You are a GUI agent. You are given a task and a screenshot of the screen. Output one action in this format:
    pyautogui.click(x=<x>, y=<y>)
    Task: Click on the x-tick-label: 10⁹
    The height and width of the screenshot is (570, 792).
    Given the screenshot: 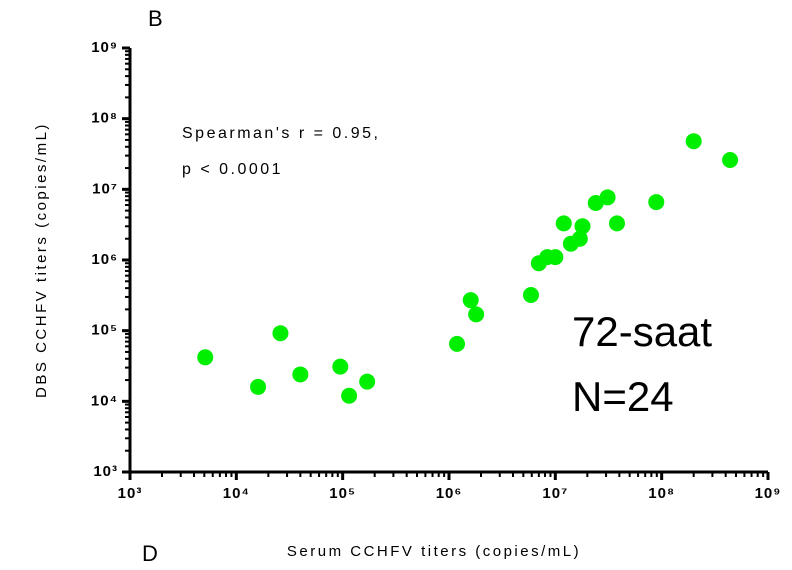 What is the action you would take?
    pyautogui.click(x=768, y=493)
    